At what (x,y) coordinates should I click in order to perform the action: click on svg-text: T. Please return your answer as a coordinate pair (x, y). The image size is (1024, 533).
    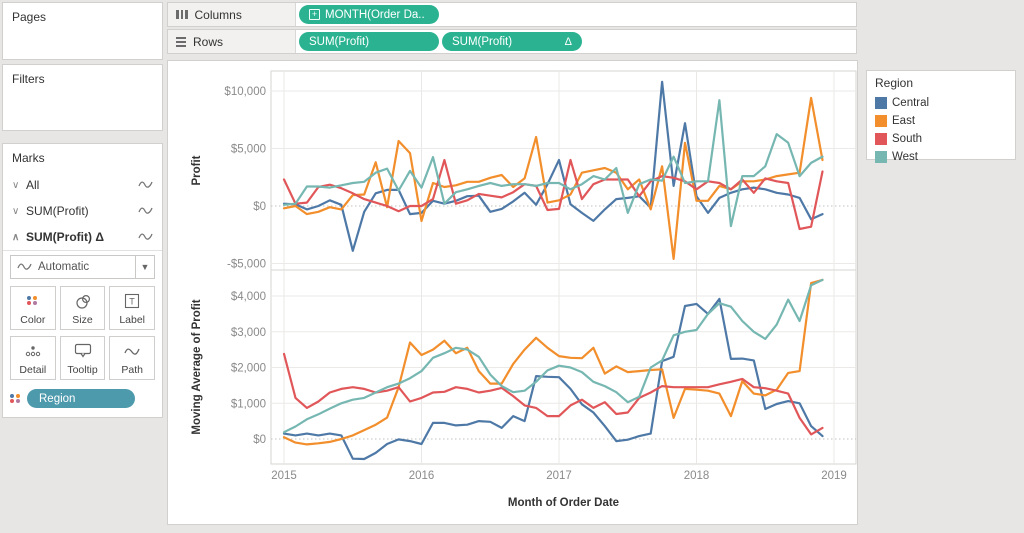
    Looking at the image, I should click on (132, 301).